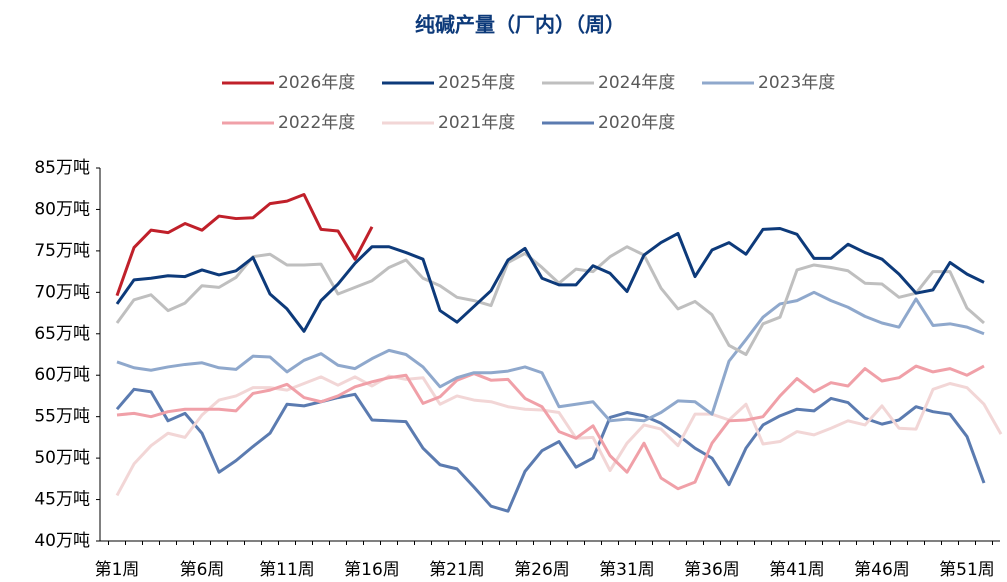 This screenshot has width=1007, height=582. Describe the element at coordinates (316, 83) in the screenshot. I see `legend-label: 2026年度` at that location.